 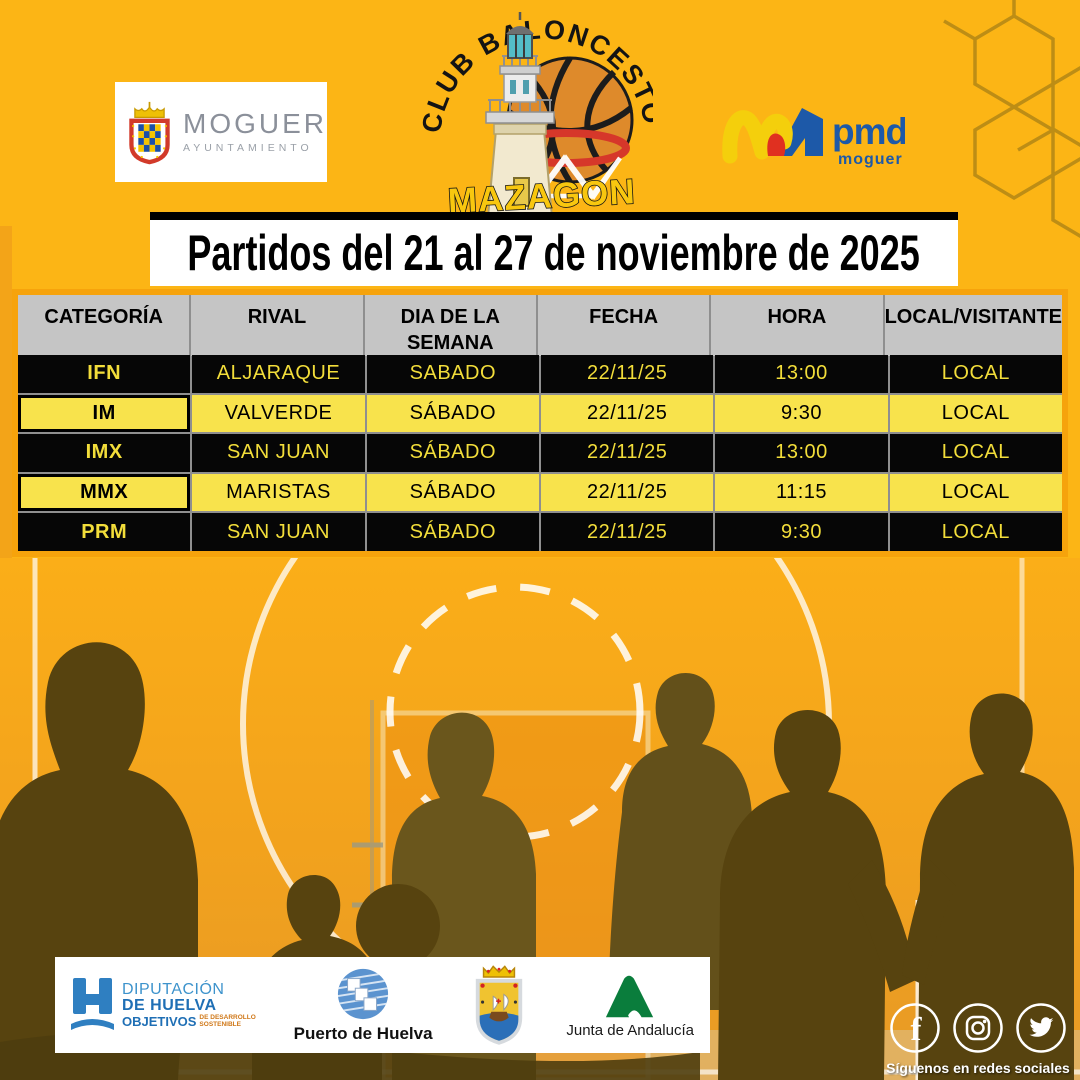 I want to click on cell-categoria: PRM, so click(x=104, y=532).